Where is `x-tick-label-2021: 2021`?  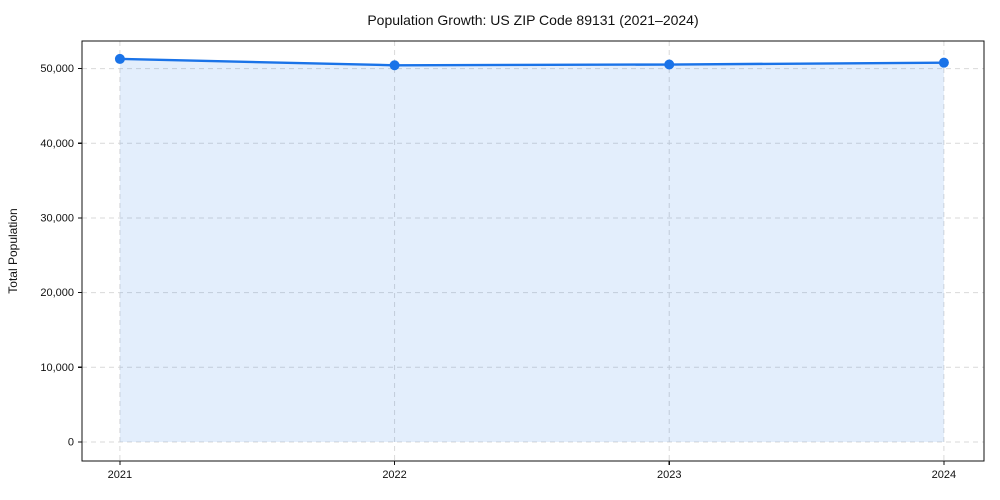
x-tick-label-2021: 2021 is located at coordinates (120, 475).